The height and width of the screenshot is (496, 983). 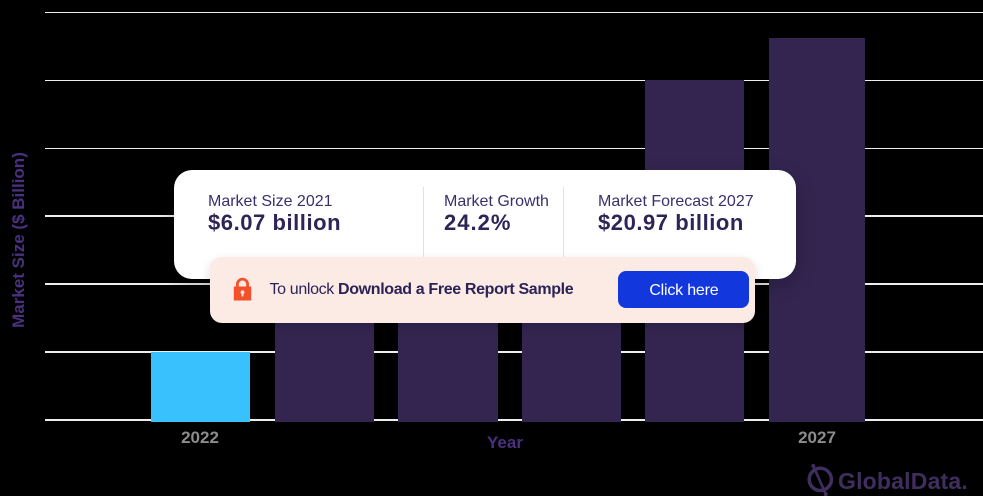 I want to click on svg-text: GlobalData., so click(x=903, y=481).